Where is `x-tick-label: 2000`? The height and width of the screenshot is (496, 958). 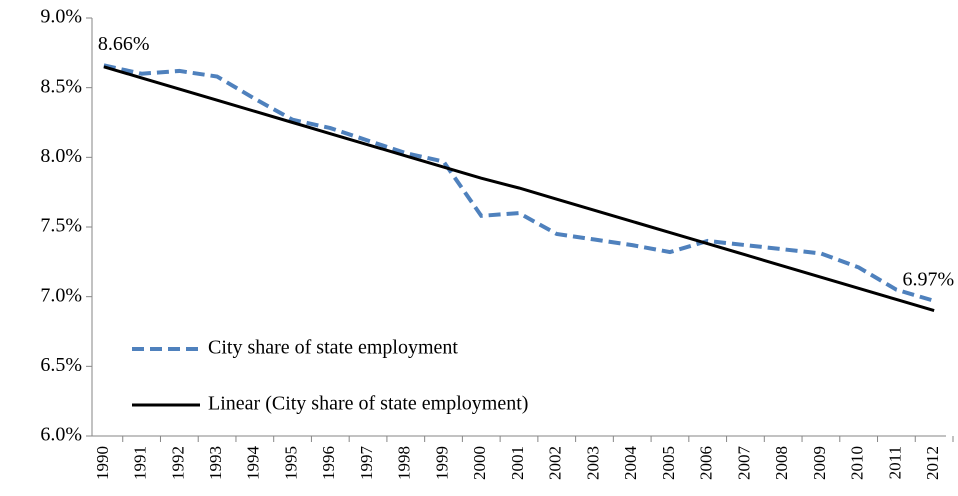 x-tick-label: 2000 is located at coordinates (479, 463).